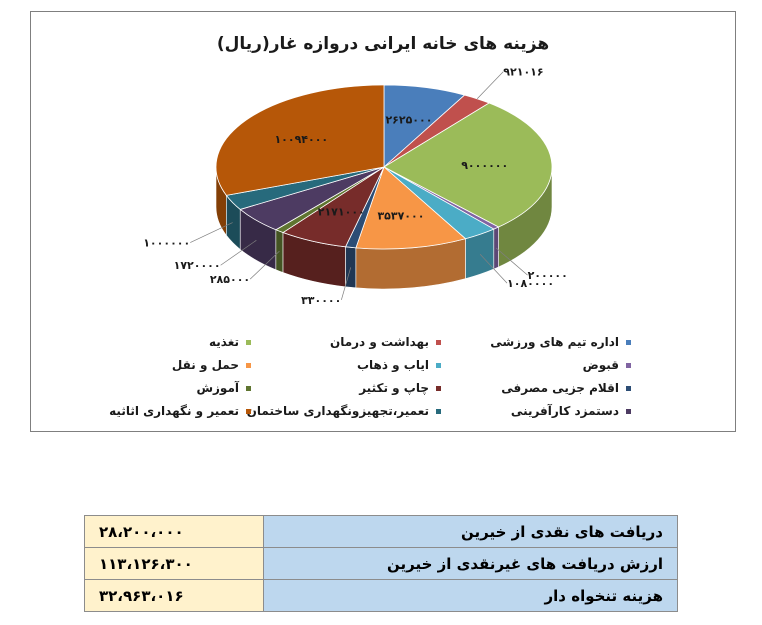 The width and height of the screenshot is (762, 625). I want to click on legend-item: چاپ و تکثیر, so click(400, 388).